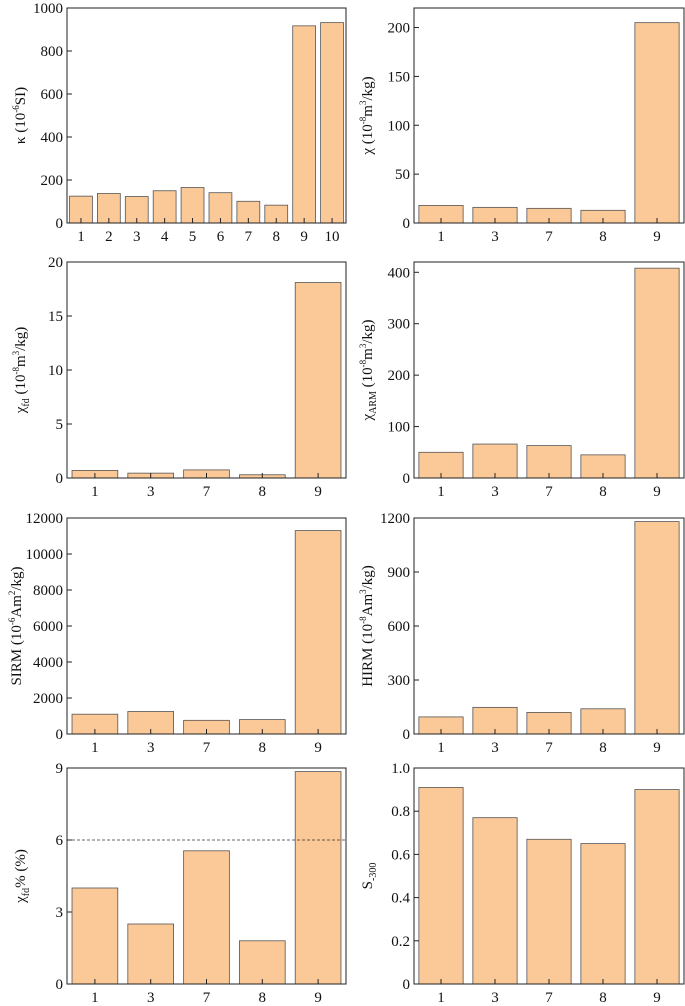 The image size is (685, 1006). What do you see at coordinates (48, 699) in the screenshot?
I see `y-tick-label: 2000` at bounding box center [48, 699].